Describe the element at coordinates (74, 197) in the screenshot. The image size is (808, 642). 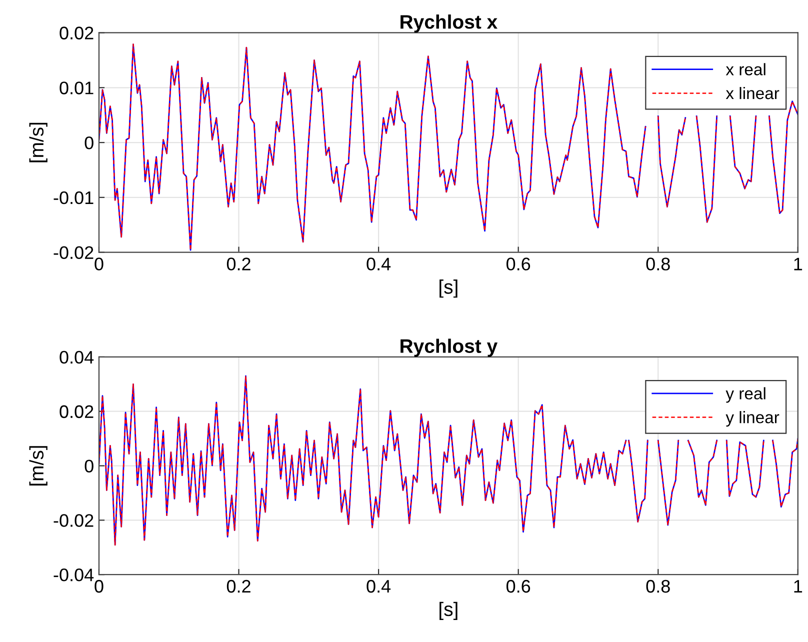
I see `y-tick-label: -0.01` at that location.